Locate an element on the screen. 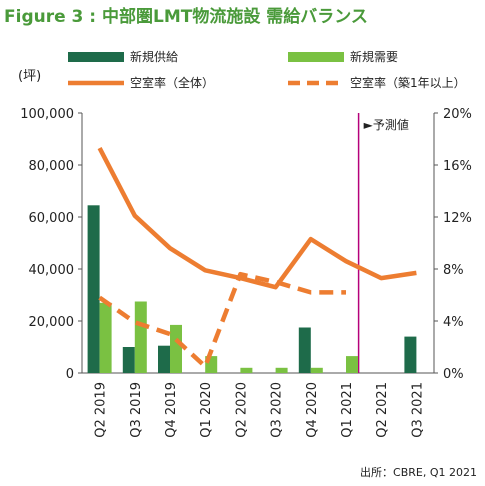 The height and width of the screenshot is (486, 485). y-tick-label-right: 16% is located at coordinates (457, 166).